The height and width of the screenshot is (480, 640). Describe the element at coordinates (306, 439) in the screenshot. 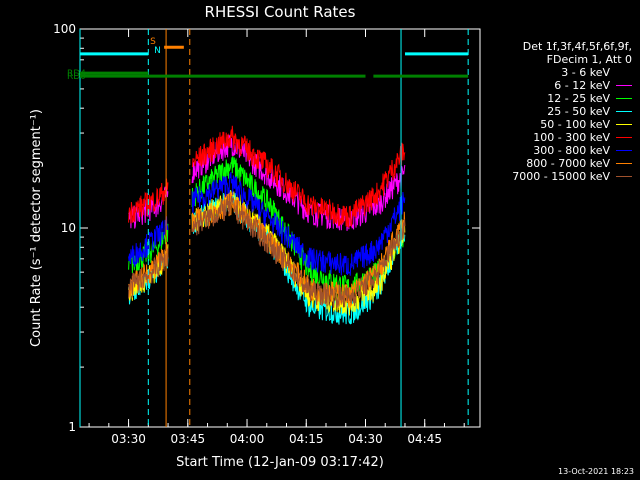

I see `x-tick-label: 04:15` at that location.